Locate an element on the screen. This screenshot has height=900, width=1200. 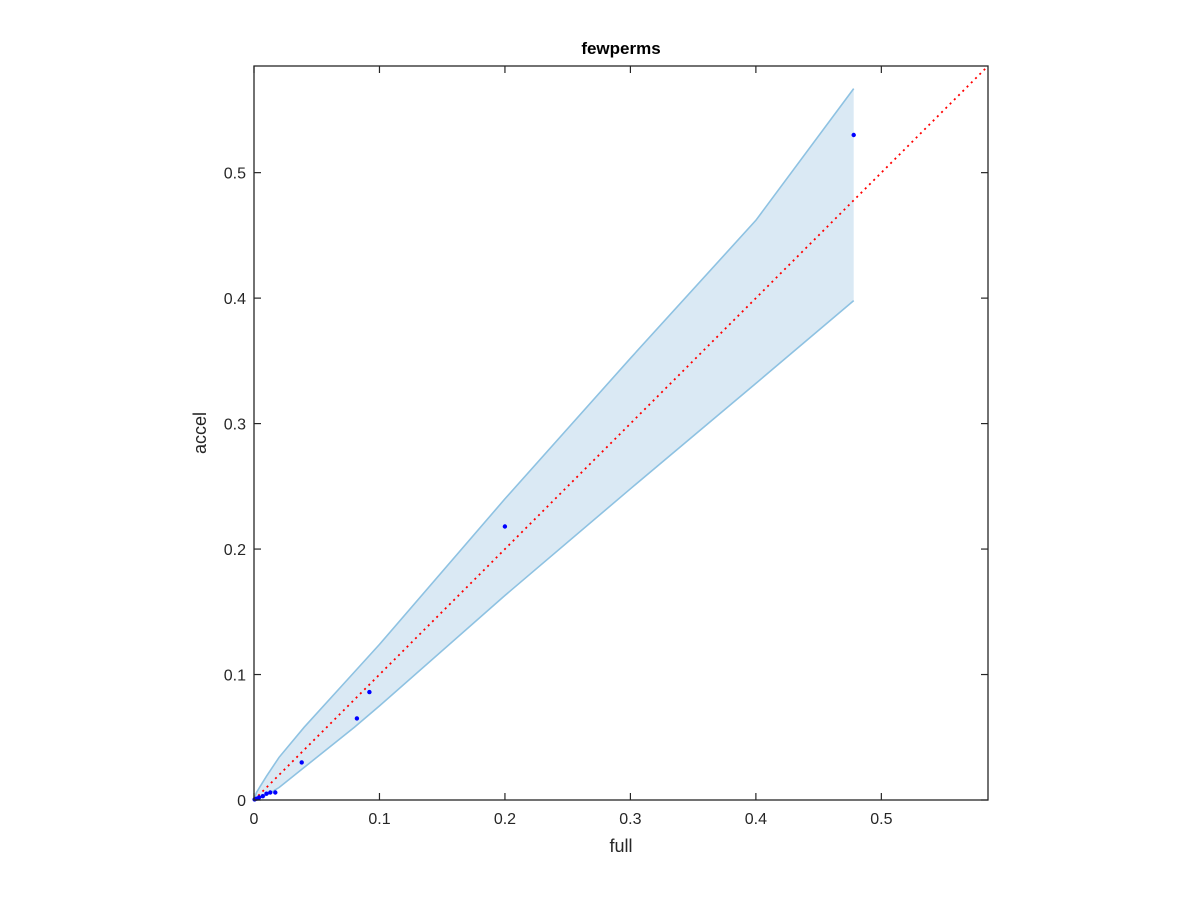
x-tick-label: 0.3 is located at coordinates (630, 819).